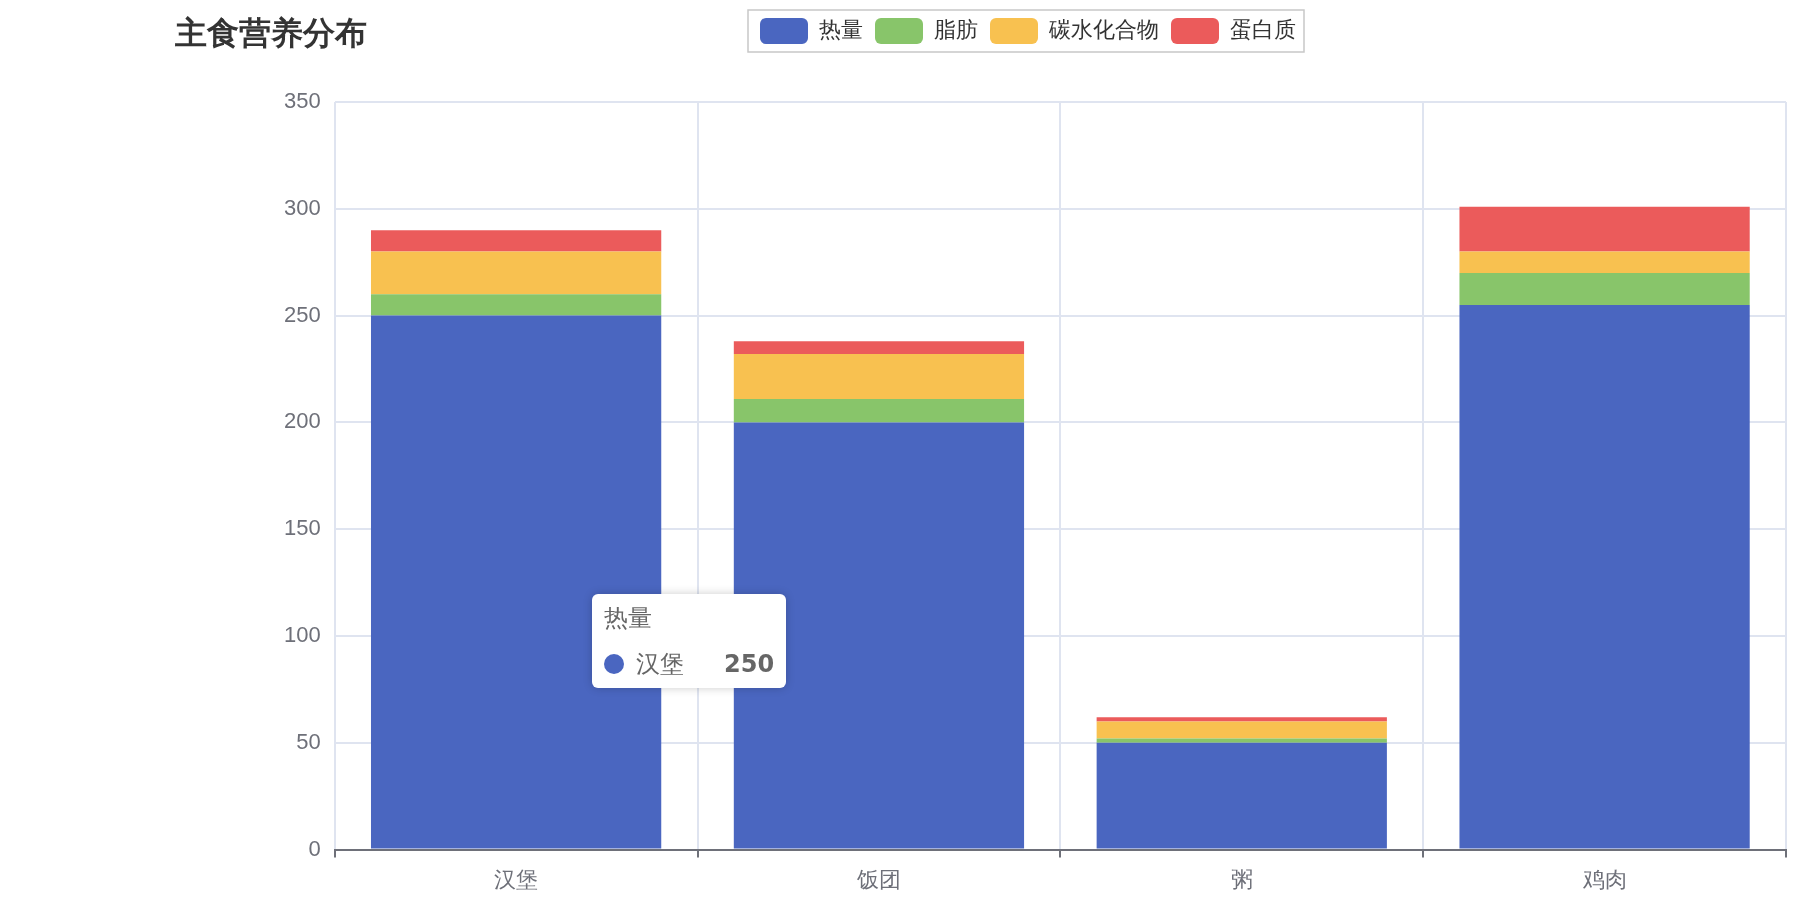 Image resolution: width=1812 pixels, height=914 pixels. What do you see at coordinates (302, 635) in the screenshot?
I see `y-tick-label: 100` at bounding box center [302, 635].